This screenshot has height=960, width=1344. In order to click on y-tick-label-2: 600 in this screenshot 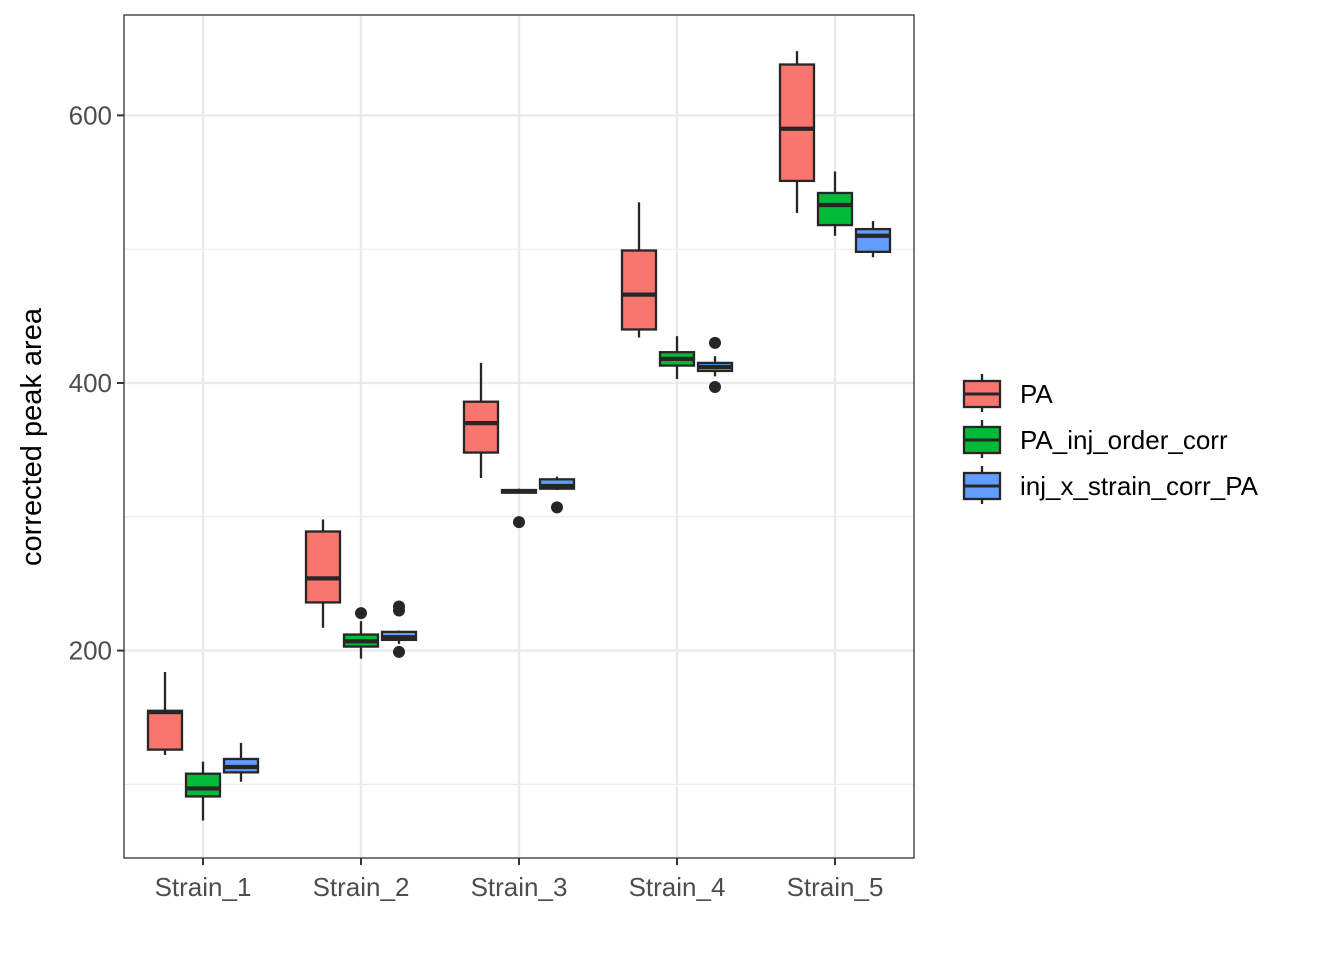, I will do `click(90, 115)`.